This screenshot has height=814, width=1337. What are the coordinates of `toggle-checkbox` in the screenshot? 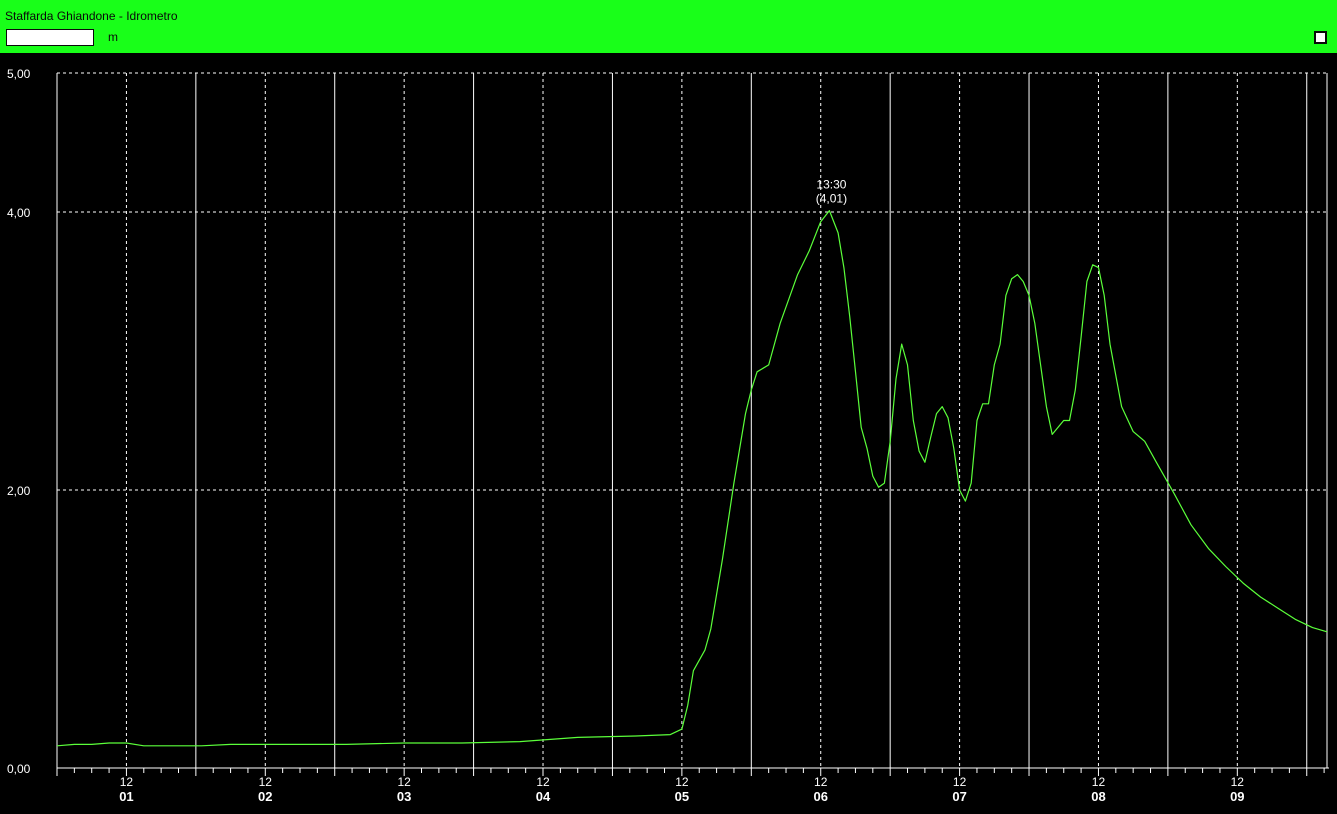 It's located at (1320, 37).